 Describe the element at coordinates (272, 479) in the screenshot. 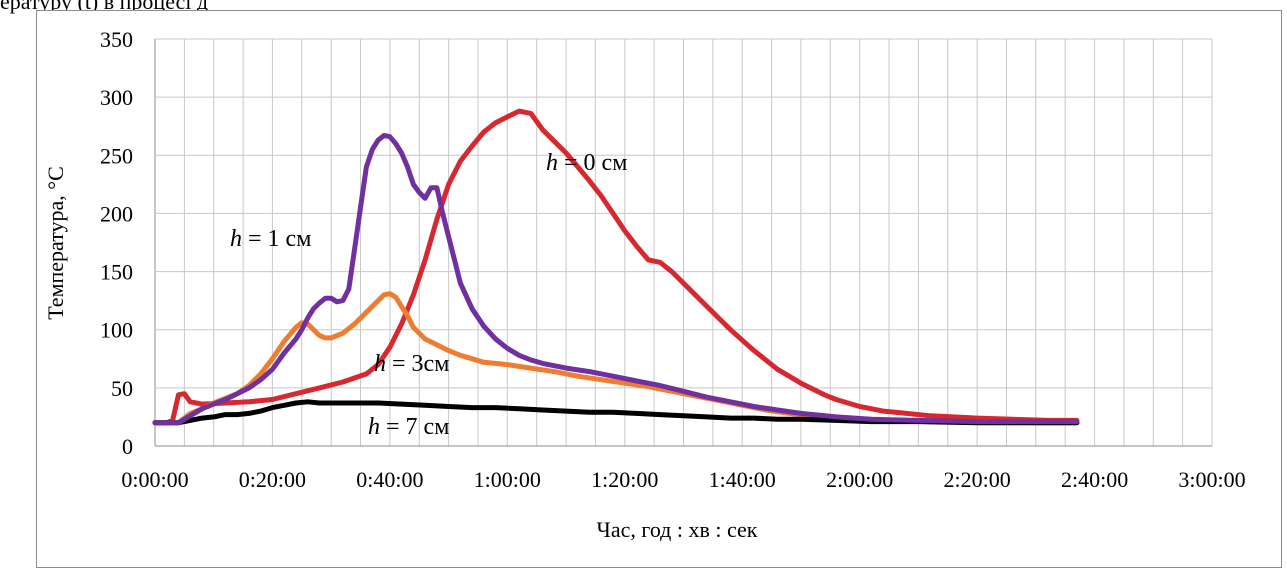

I see `x-tick-label: 0:20:00` at that location.